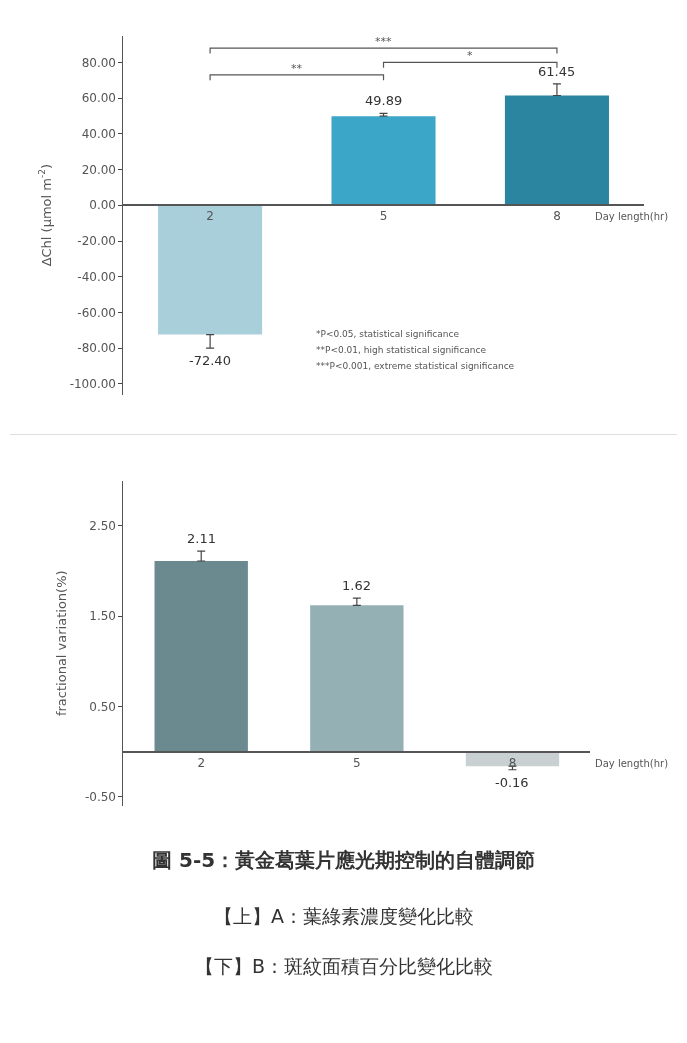  I want to click on y-tick-label: 80.00, so click(98, 62).